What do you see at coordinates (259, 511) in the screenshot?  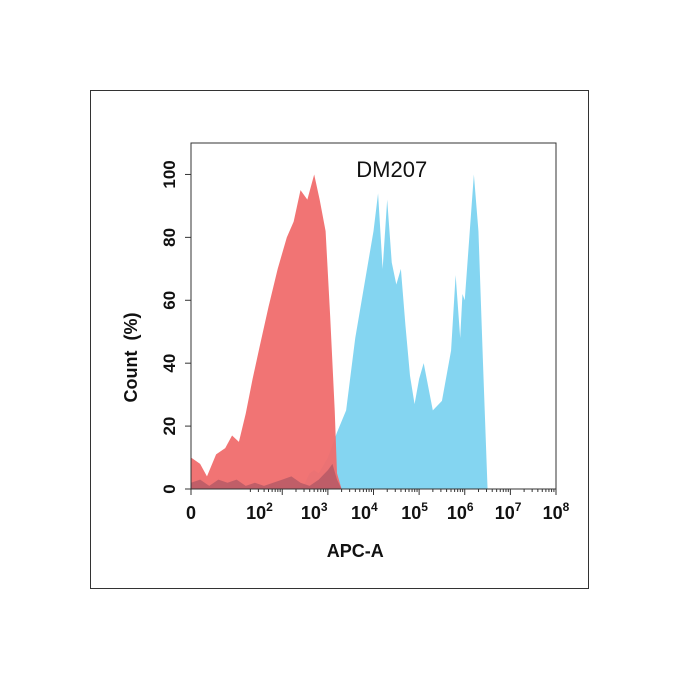 I see `x-tick-label: 10²` at bounding box center [259, 511].